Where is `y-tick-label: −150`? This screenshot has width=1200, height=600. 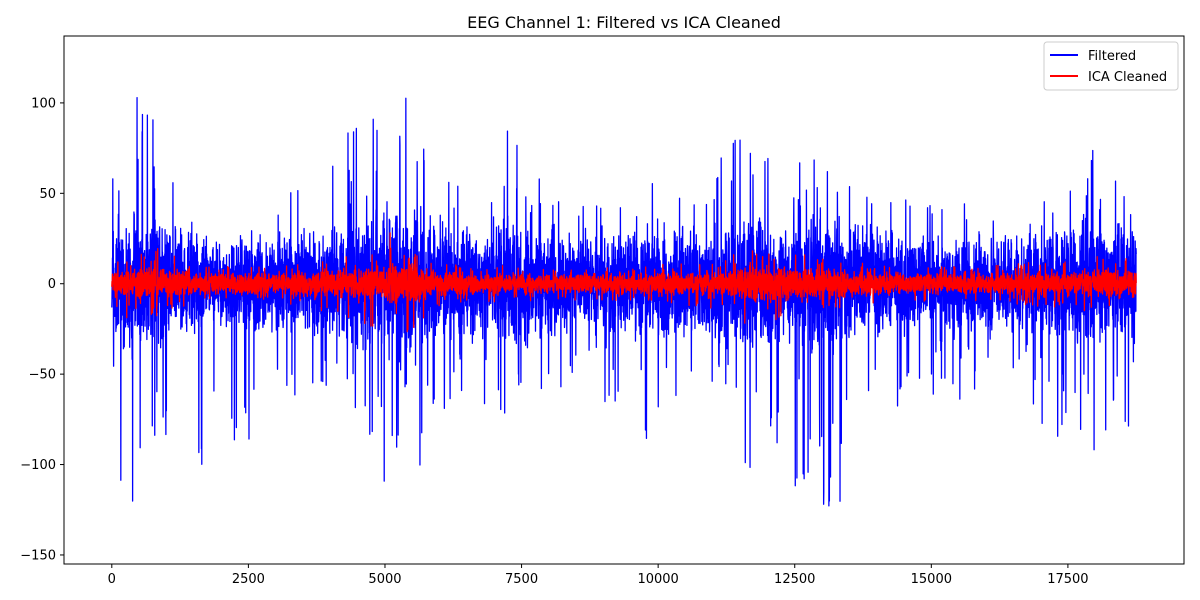
y-tick-label: −150 is located at coordinates (38, 555).